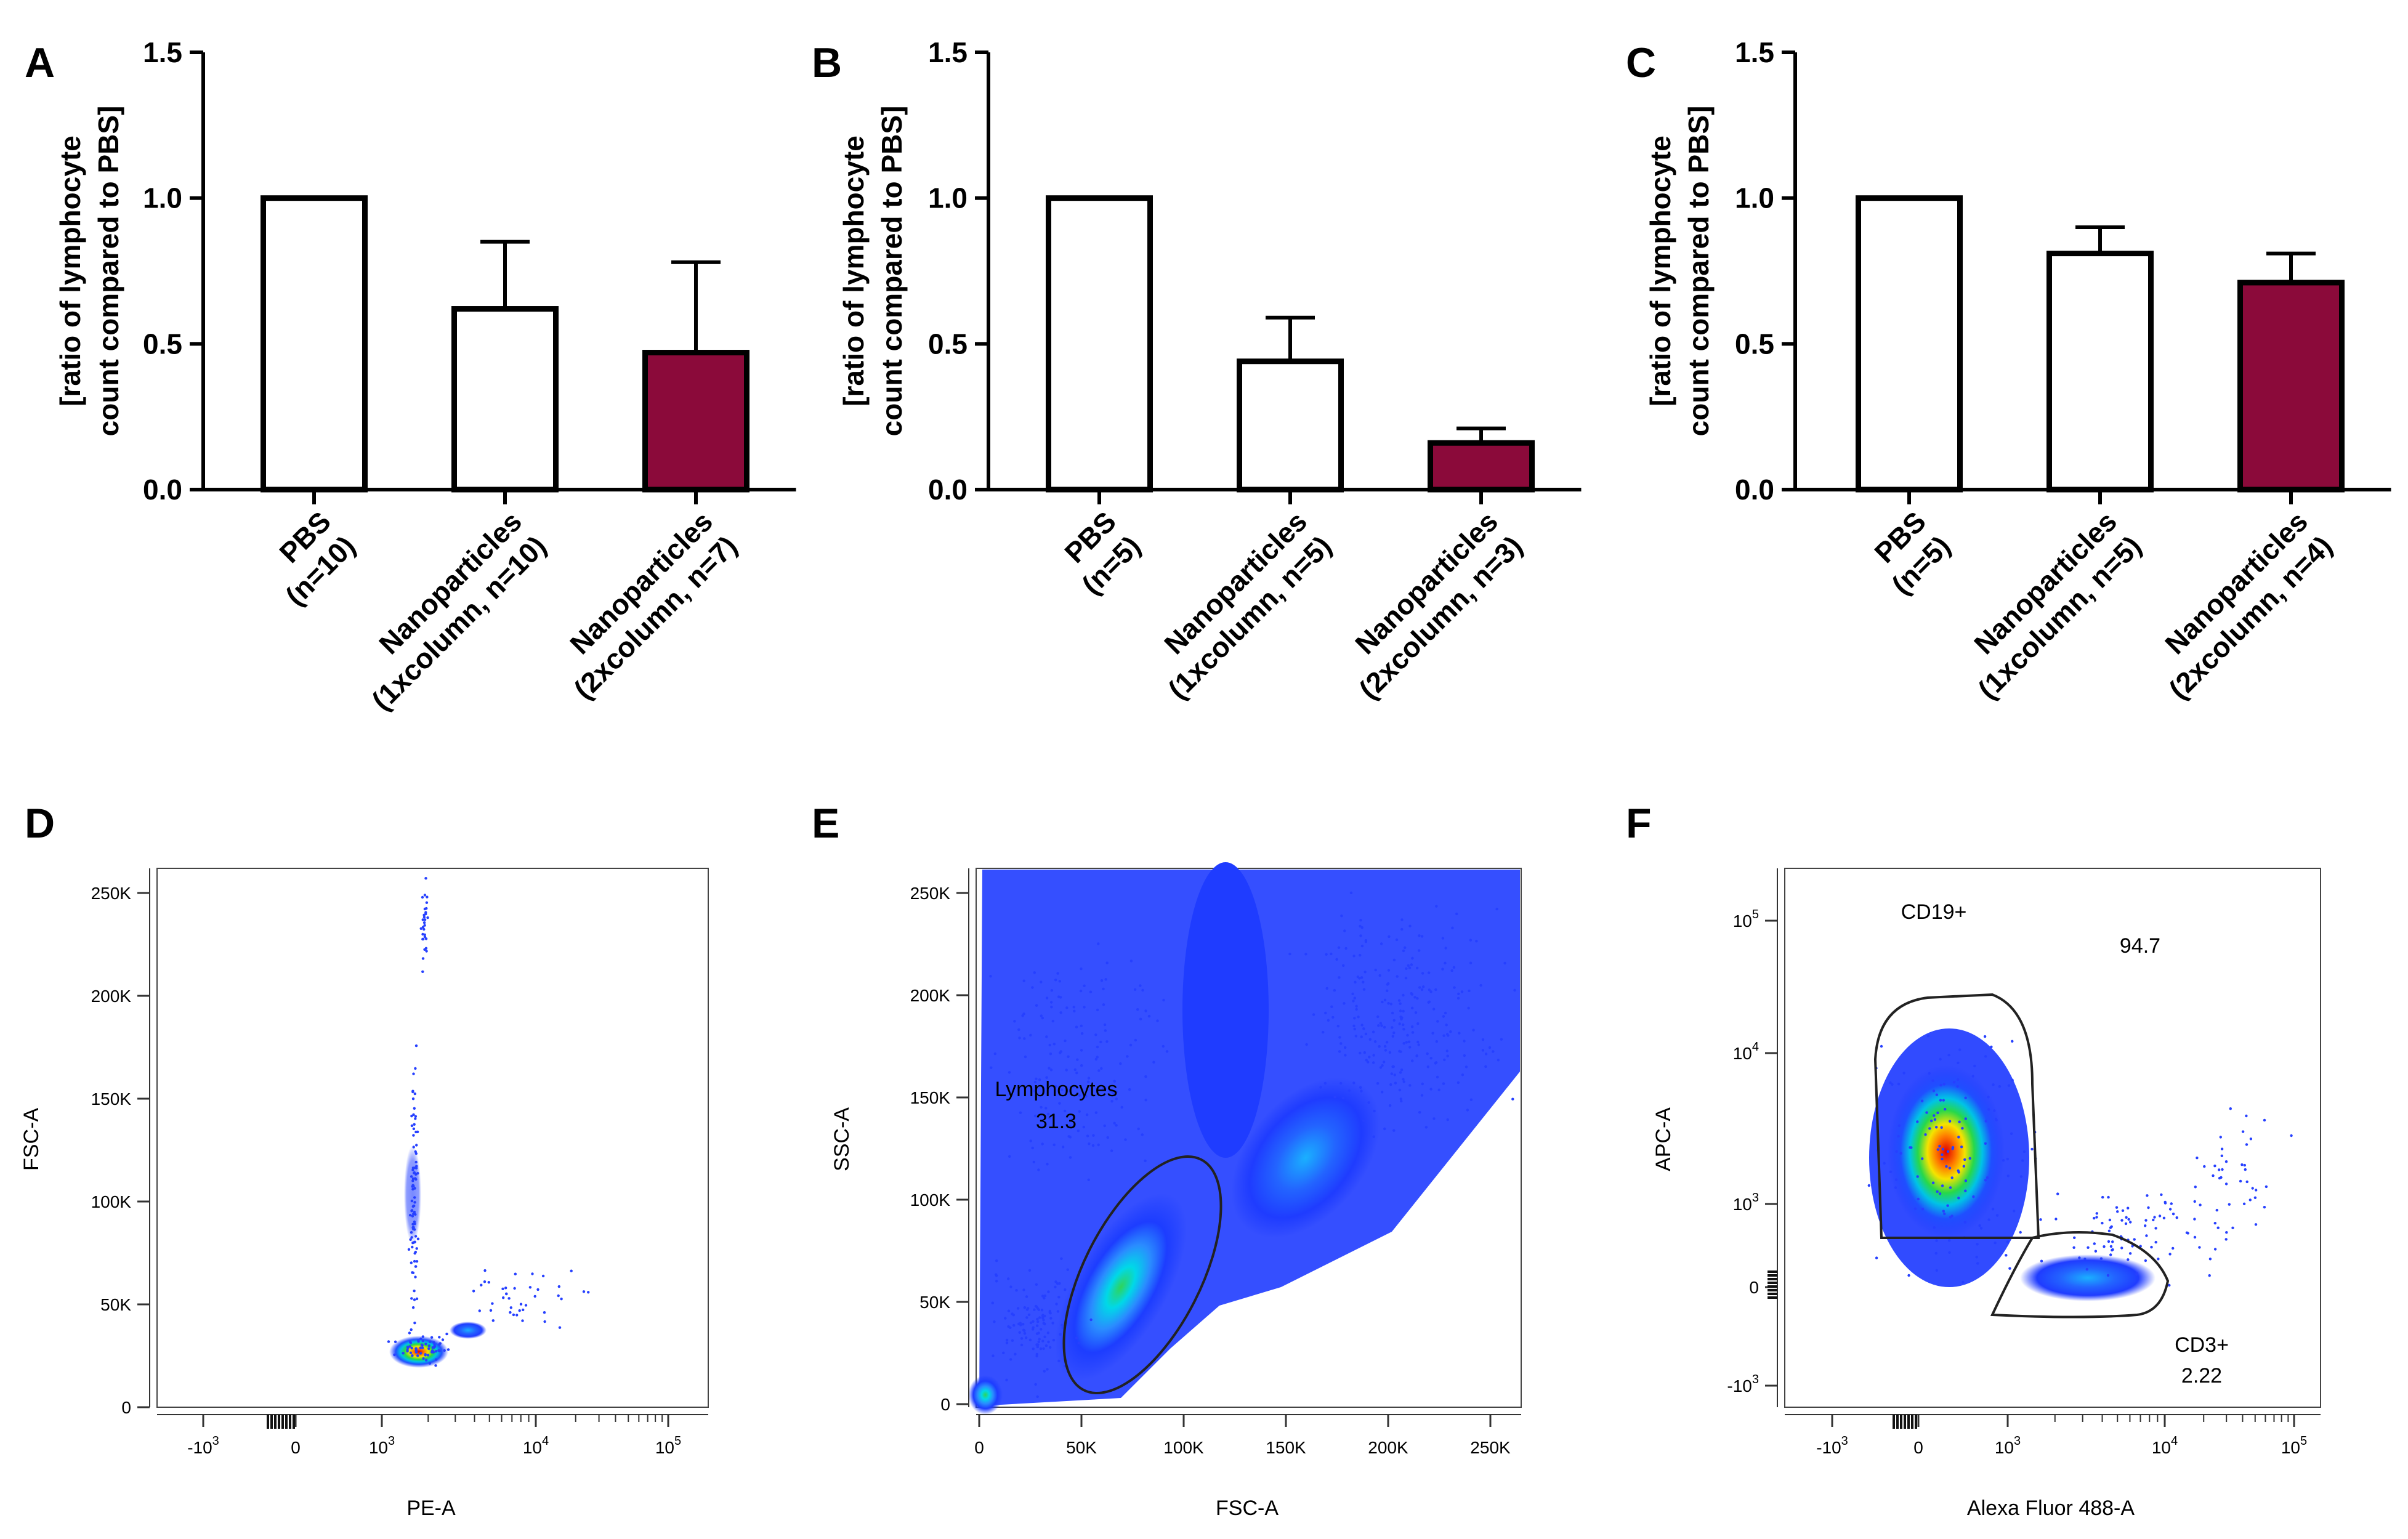 Image resolution: width=2408 pixels, height=1539 pixels. I want to click on y-tick-label-c: 0.5, so click(1754, 344).